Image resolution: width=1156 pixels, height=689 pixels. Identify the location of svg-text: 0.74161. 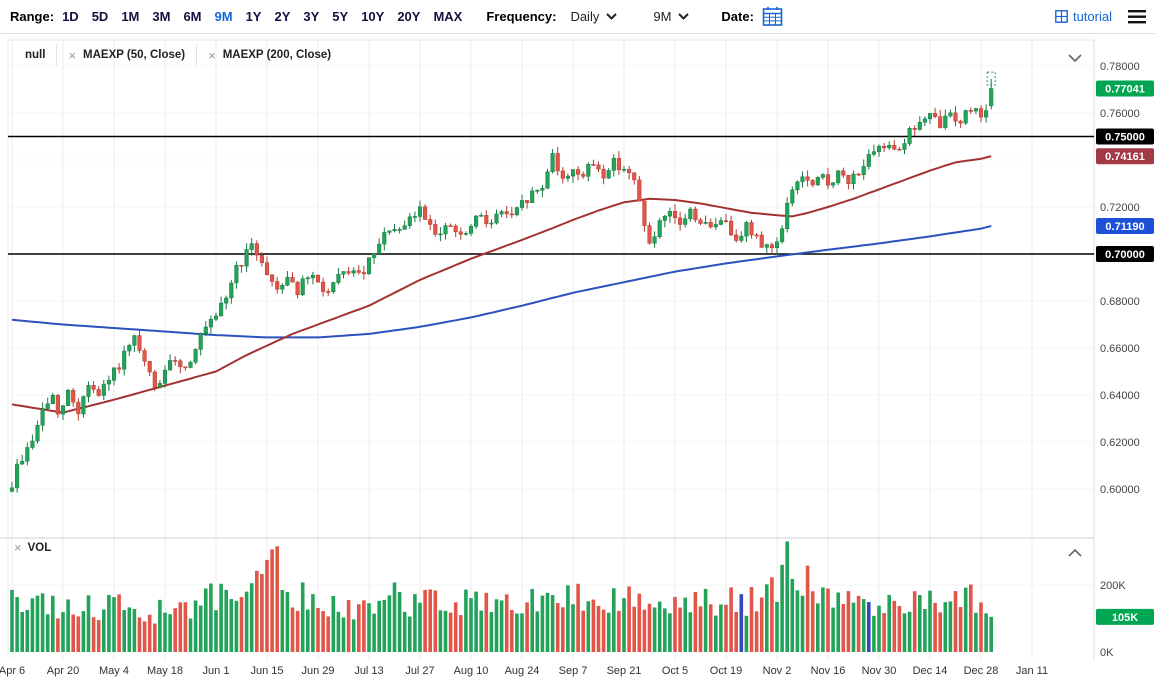
(1125, 157).